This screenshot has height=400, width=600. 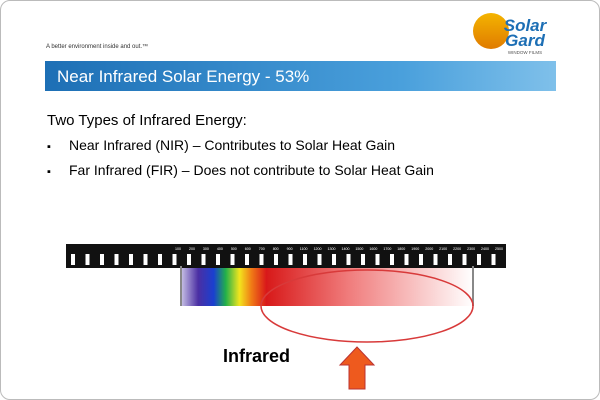 I want to click on title-bar, so click(x=300, y=76).